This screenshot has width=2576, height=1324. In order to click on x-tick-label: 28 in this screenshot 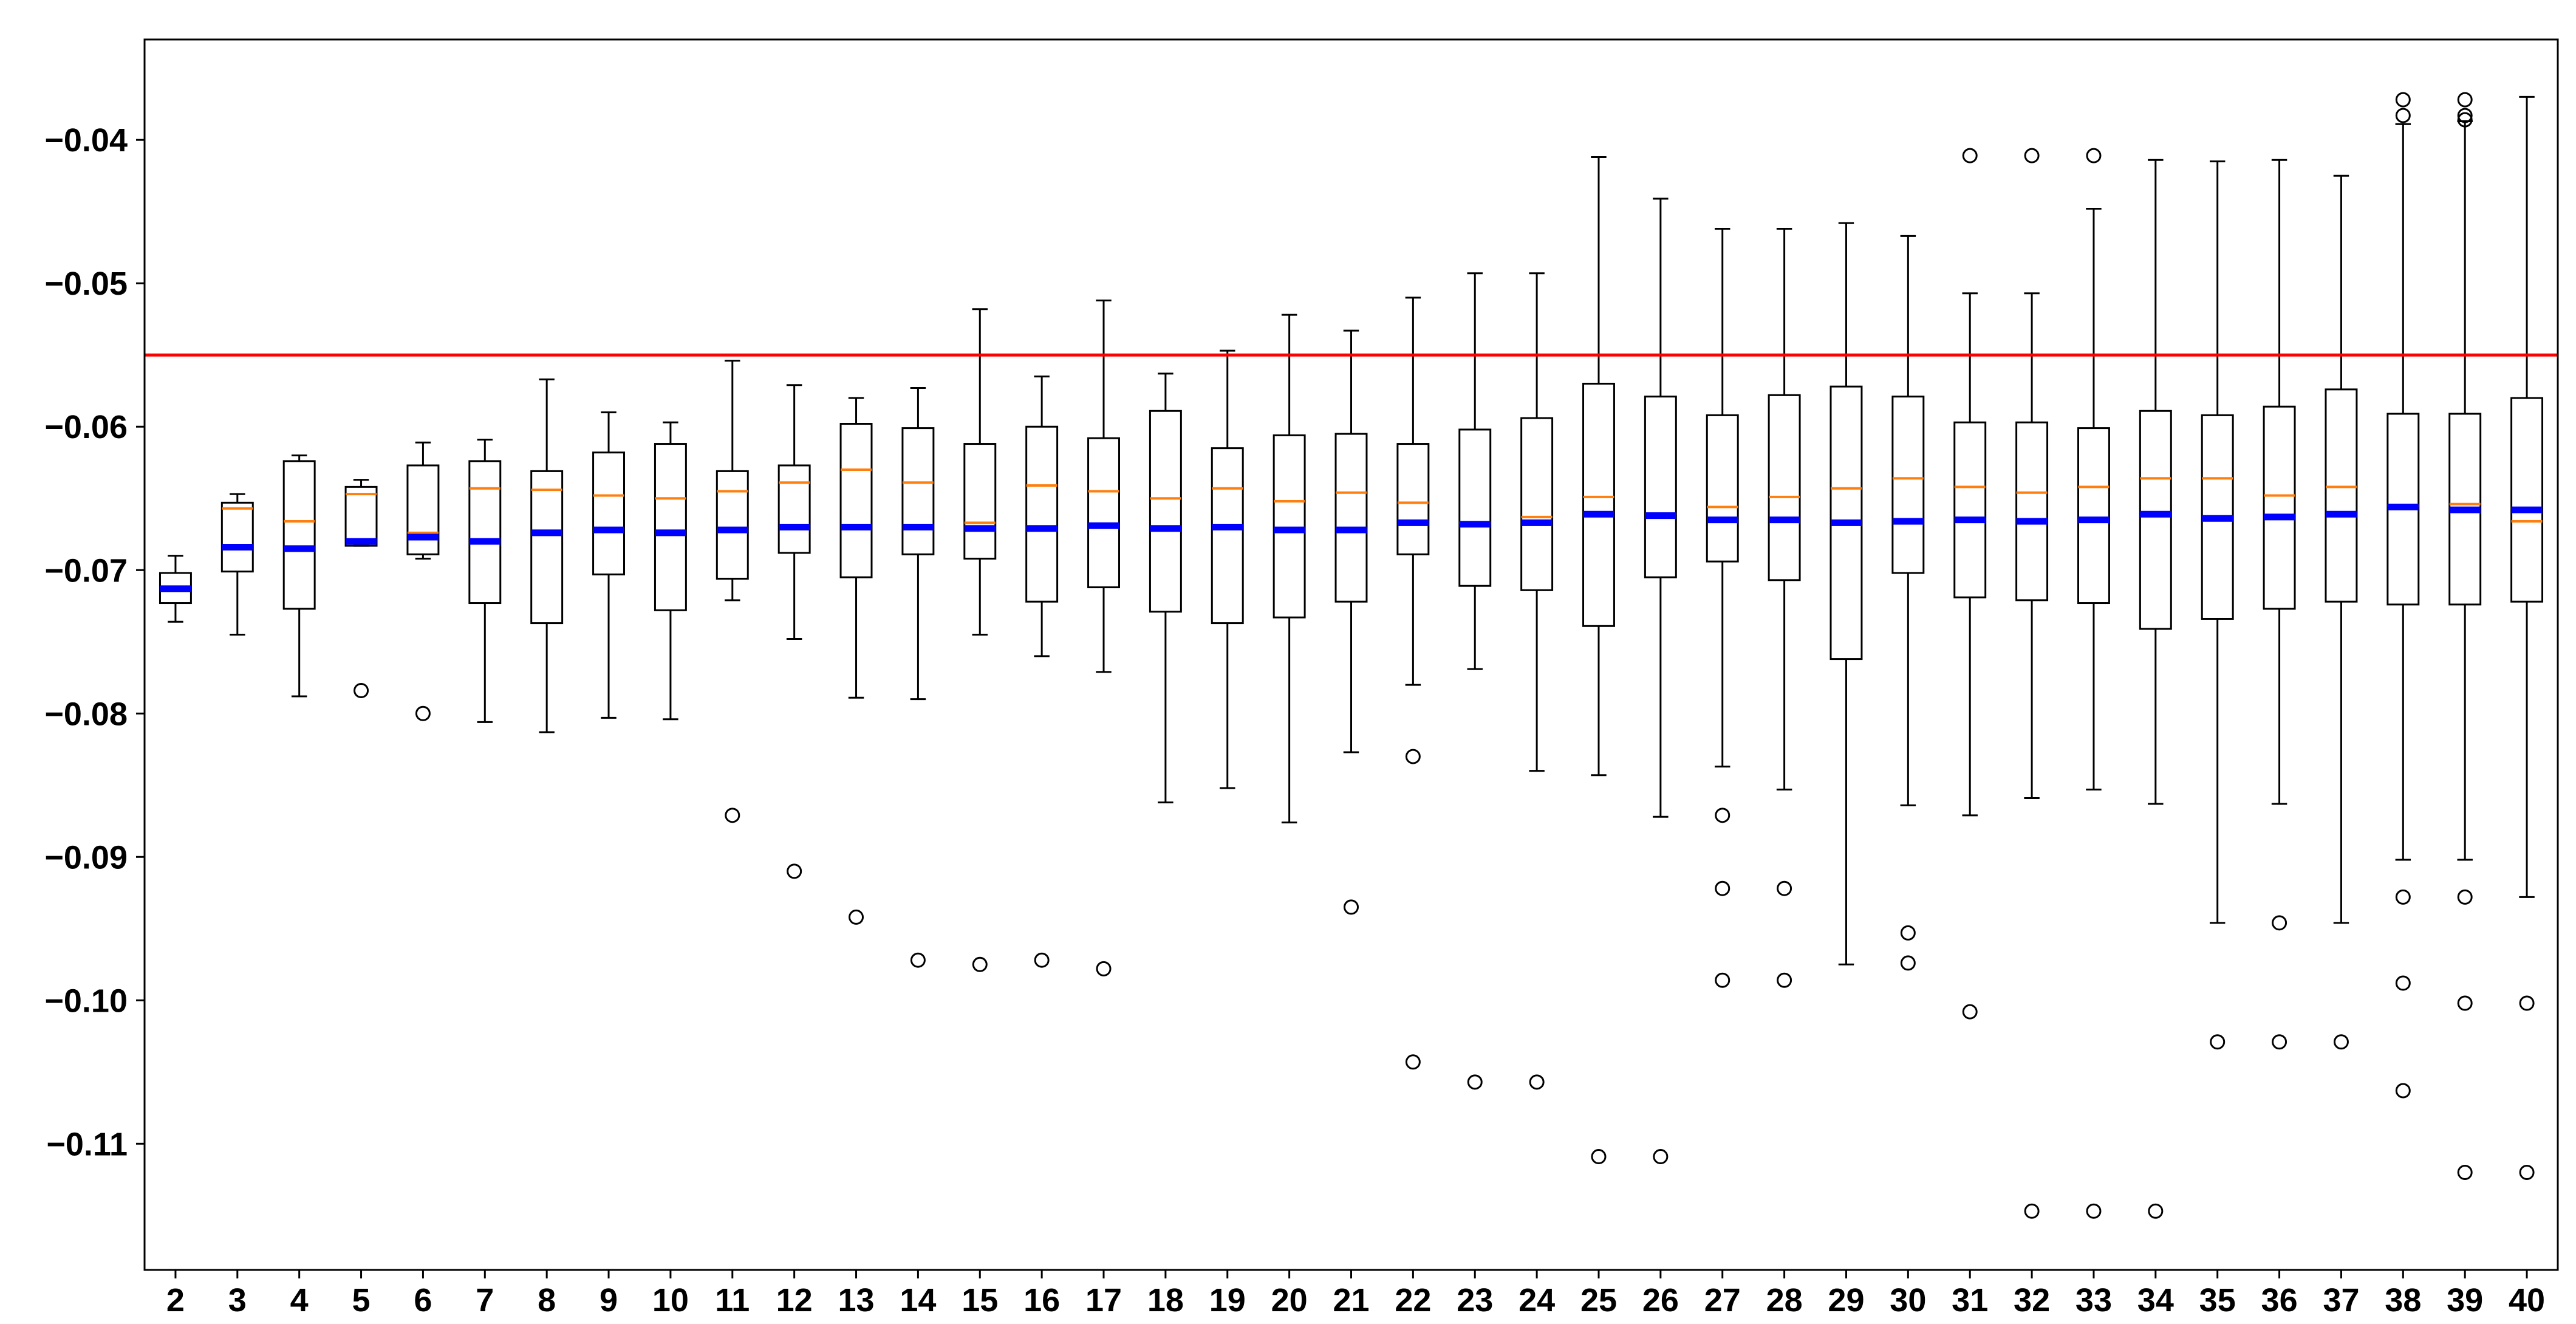, I will do `click(1784, 1300)`.